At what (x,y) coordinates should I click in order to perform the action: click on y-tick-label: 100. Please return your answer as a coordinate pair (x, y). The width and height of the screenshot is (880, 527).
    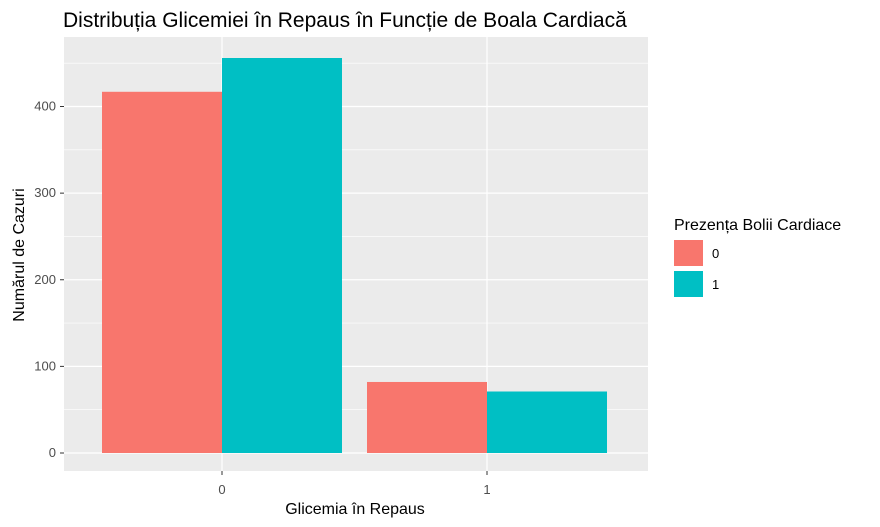
    Looking at the image, I should click on (45, 365).